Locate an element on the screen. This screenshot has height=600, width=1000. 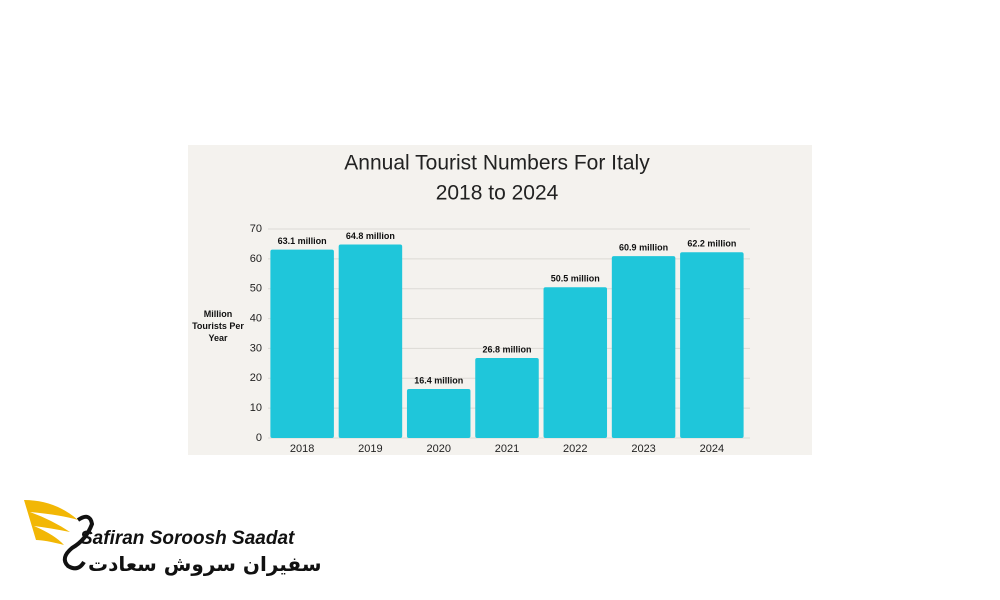
x-tick-label: 2019 is located at coordinates (370, 449).